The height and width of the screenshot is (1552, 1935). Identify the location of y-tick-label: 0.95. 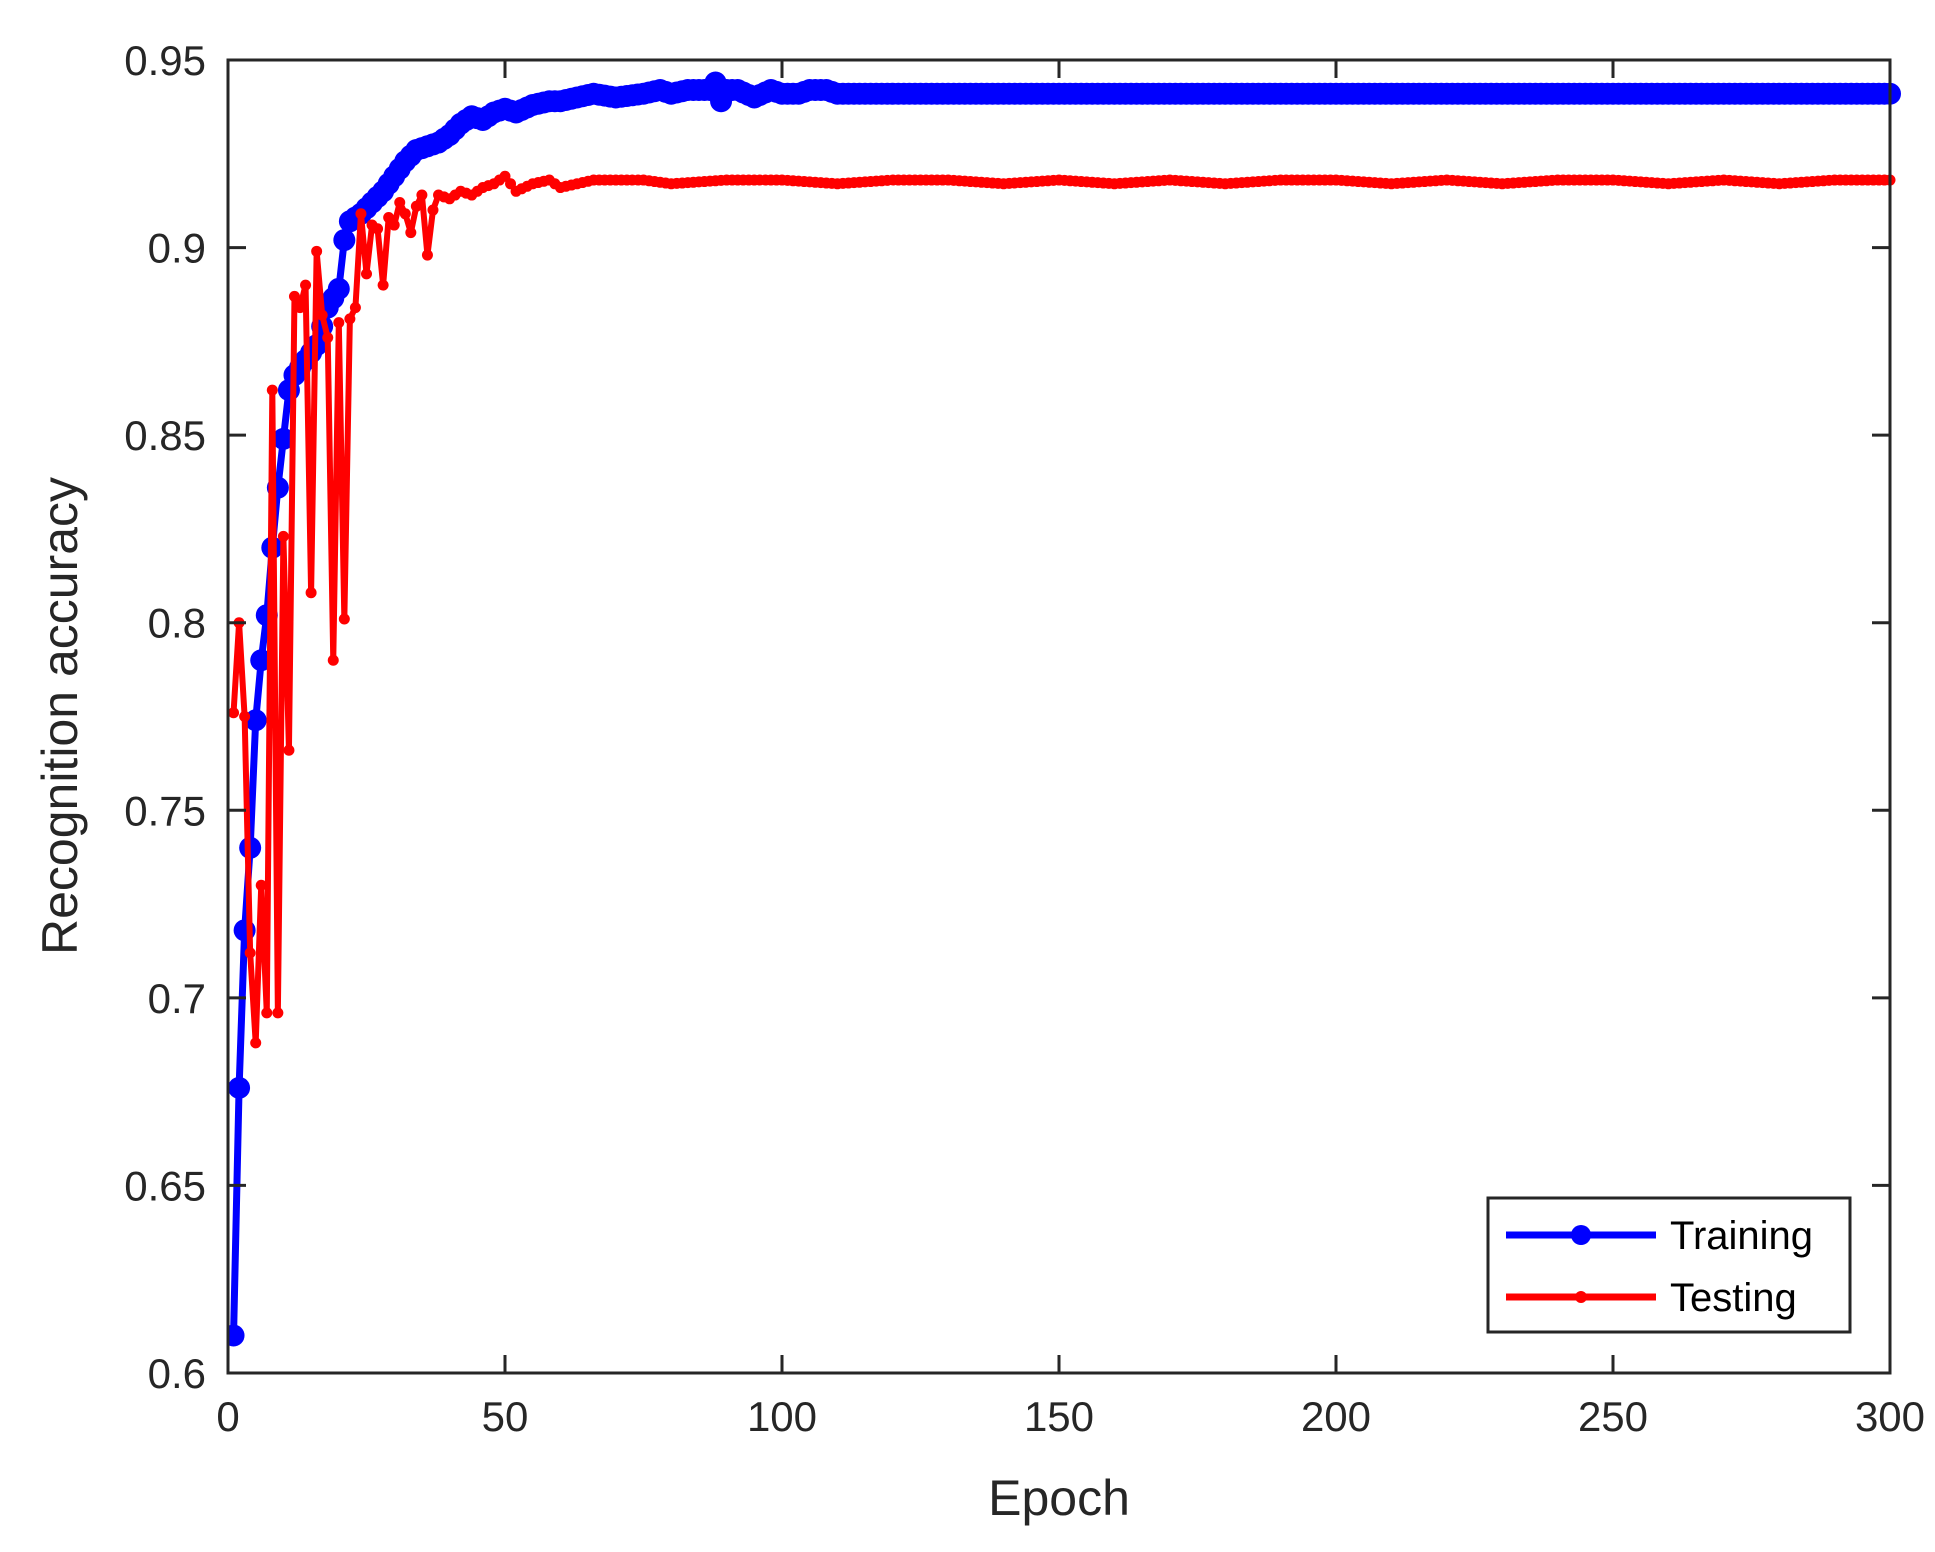
(165, 60).